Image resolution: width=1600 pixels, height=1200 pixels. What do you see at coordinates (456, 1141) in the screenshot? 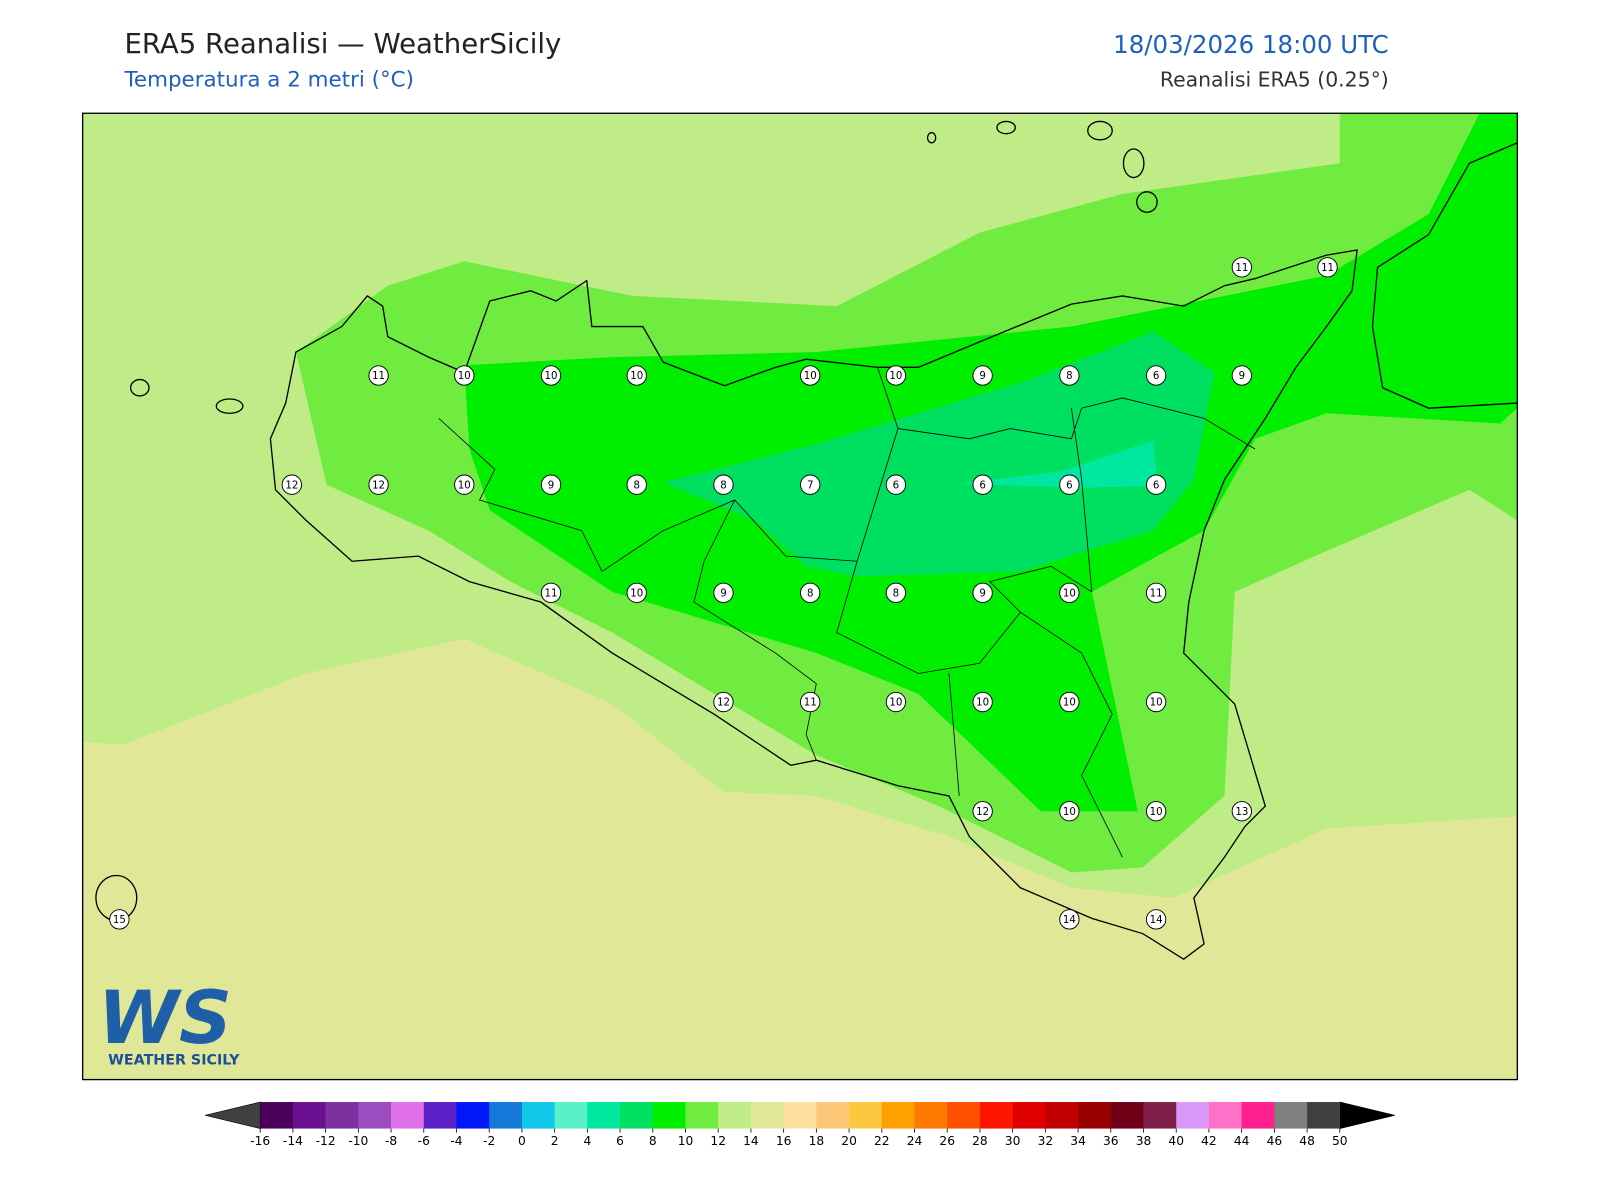
I see `colorbar-tick-label: -4` at bounding box center [456, 1141].